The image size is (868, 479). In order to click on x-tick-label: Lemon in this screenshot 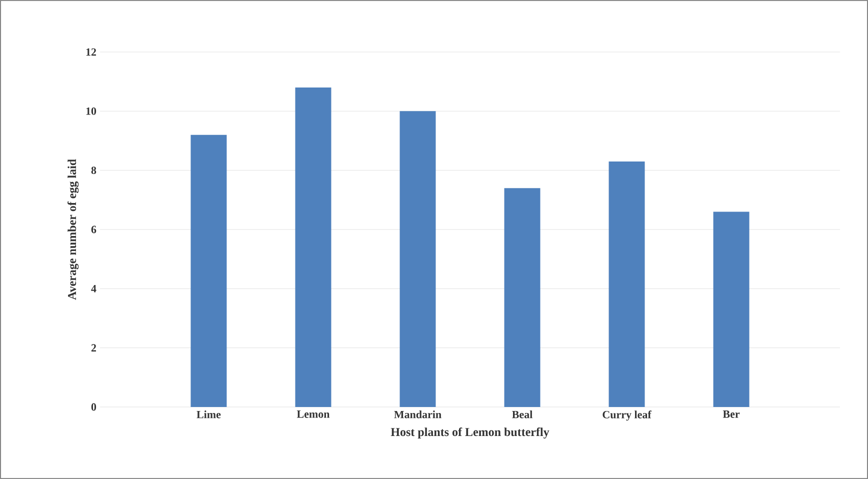, I will do `click(313, 414)`.